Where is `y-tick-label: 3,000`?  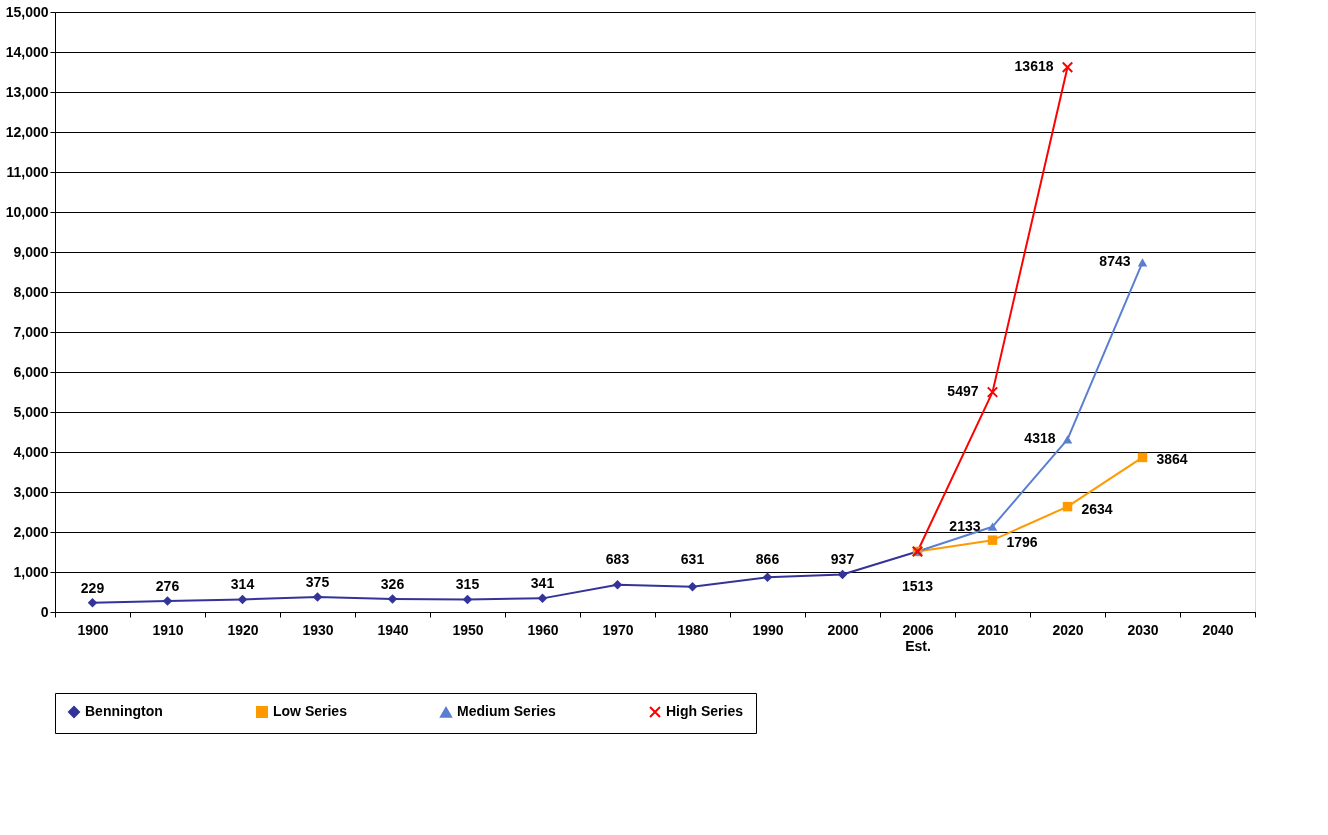
y-tick-label: 3,000 is located at coordinates (31, 491).